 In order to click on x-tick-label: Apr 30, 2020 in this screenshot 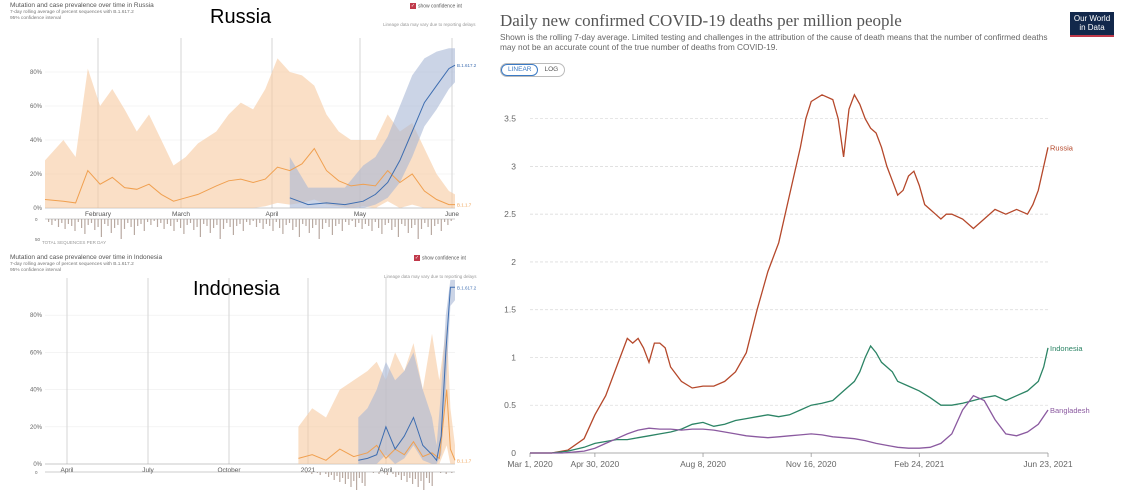, I will do `click(595, 464)`.